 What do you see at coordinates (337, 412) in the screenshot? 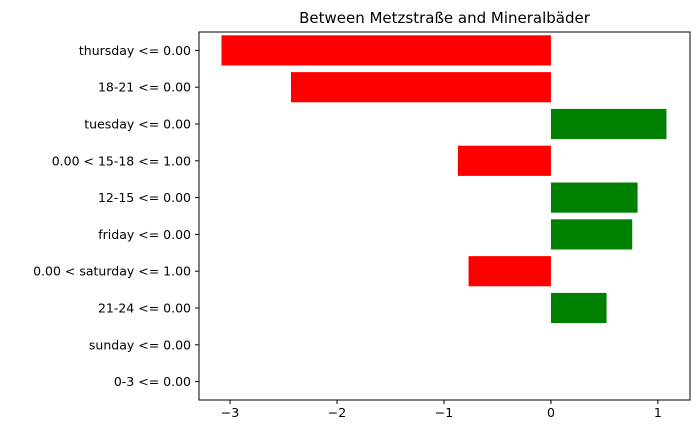
I see `x-tick-label: −2` at bounding box center [337, 412].